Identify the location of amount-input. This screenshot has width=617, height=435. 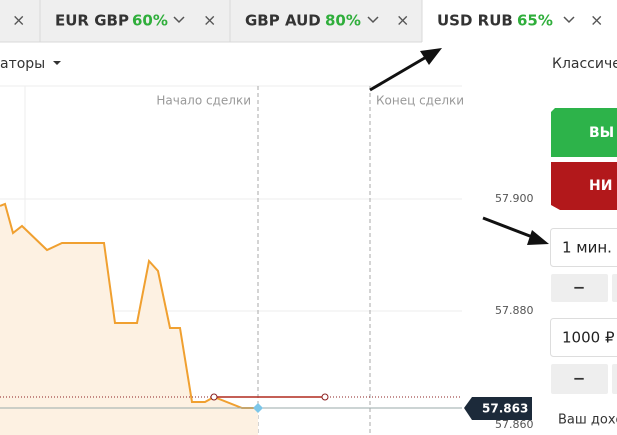
(583, 337).